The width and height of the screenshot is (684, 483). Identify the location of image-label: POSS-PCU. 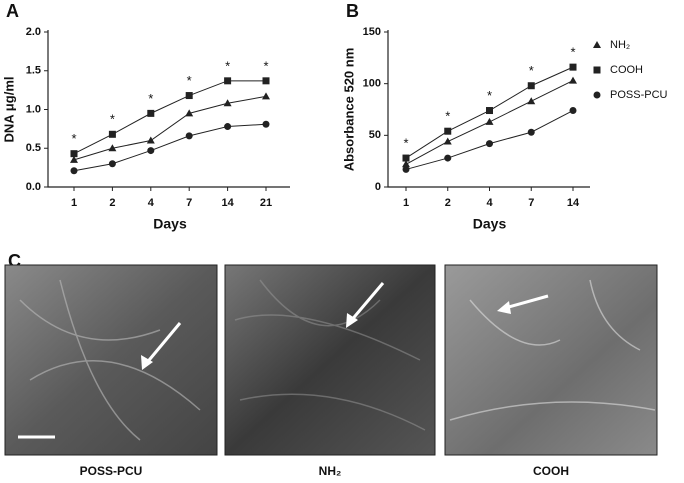
(111, 471).